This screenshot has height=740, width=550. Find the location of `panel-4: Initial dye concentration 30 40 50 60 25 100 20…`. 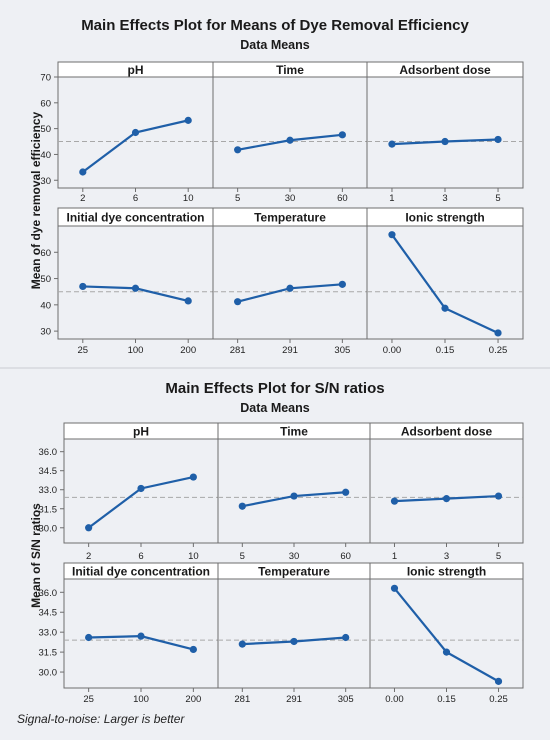

panel-4: Initial dye concentration 30 40 50 60 25 100 20… is located at coordinates (127, 281).